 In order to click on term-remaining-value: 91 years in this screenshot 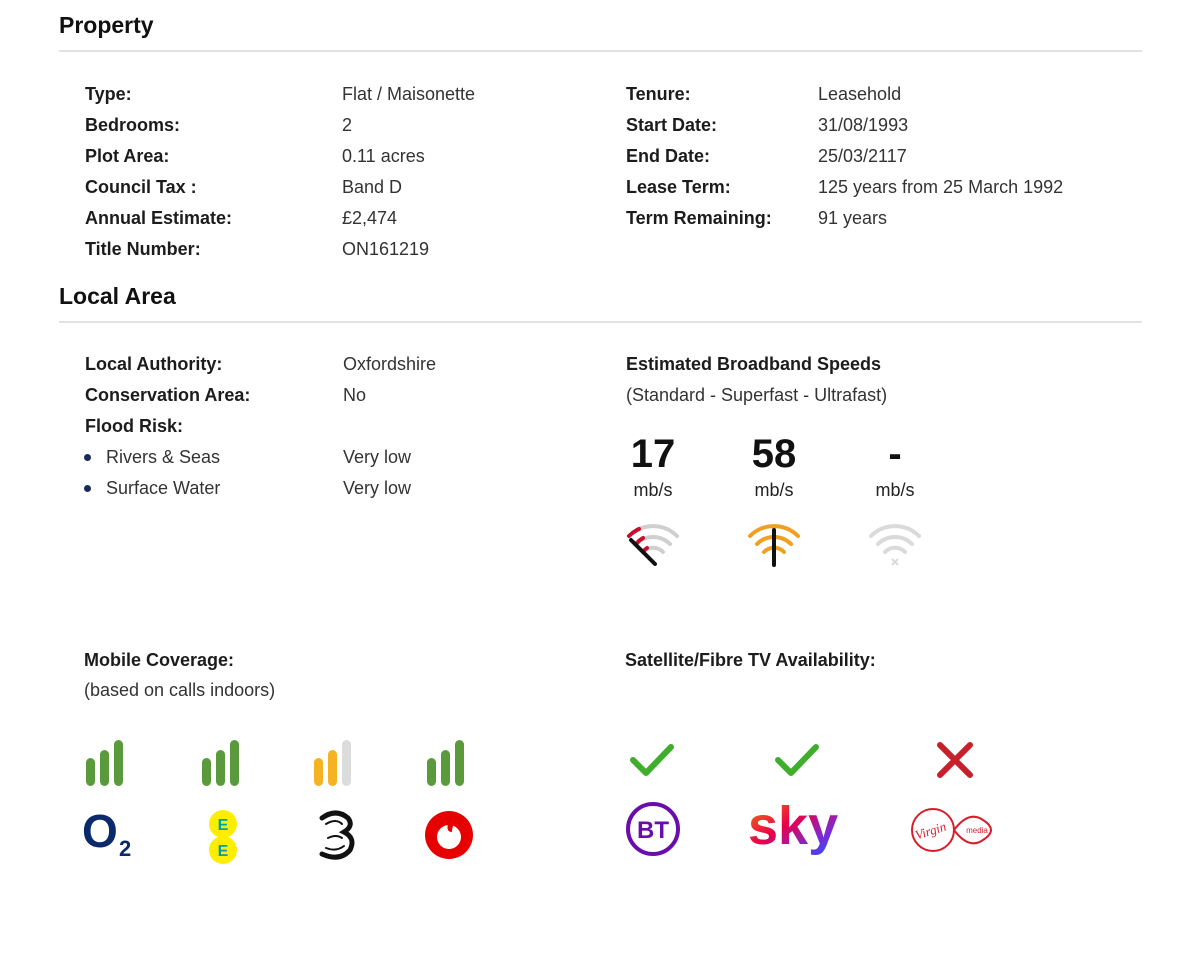, I will do `click(853, 218)`.